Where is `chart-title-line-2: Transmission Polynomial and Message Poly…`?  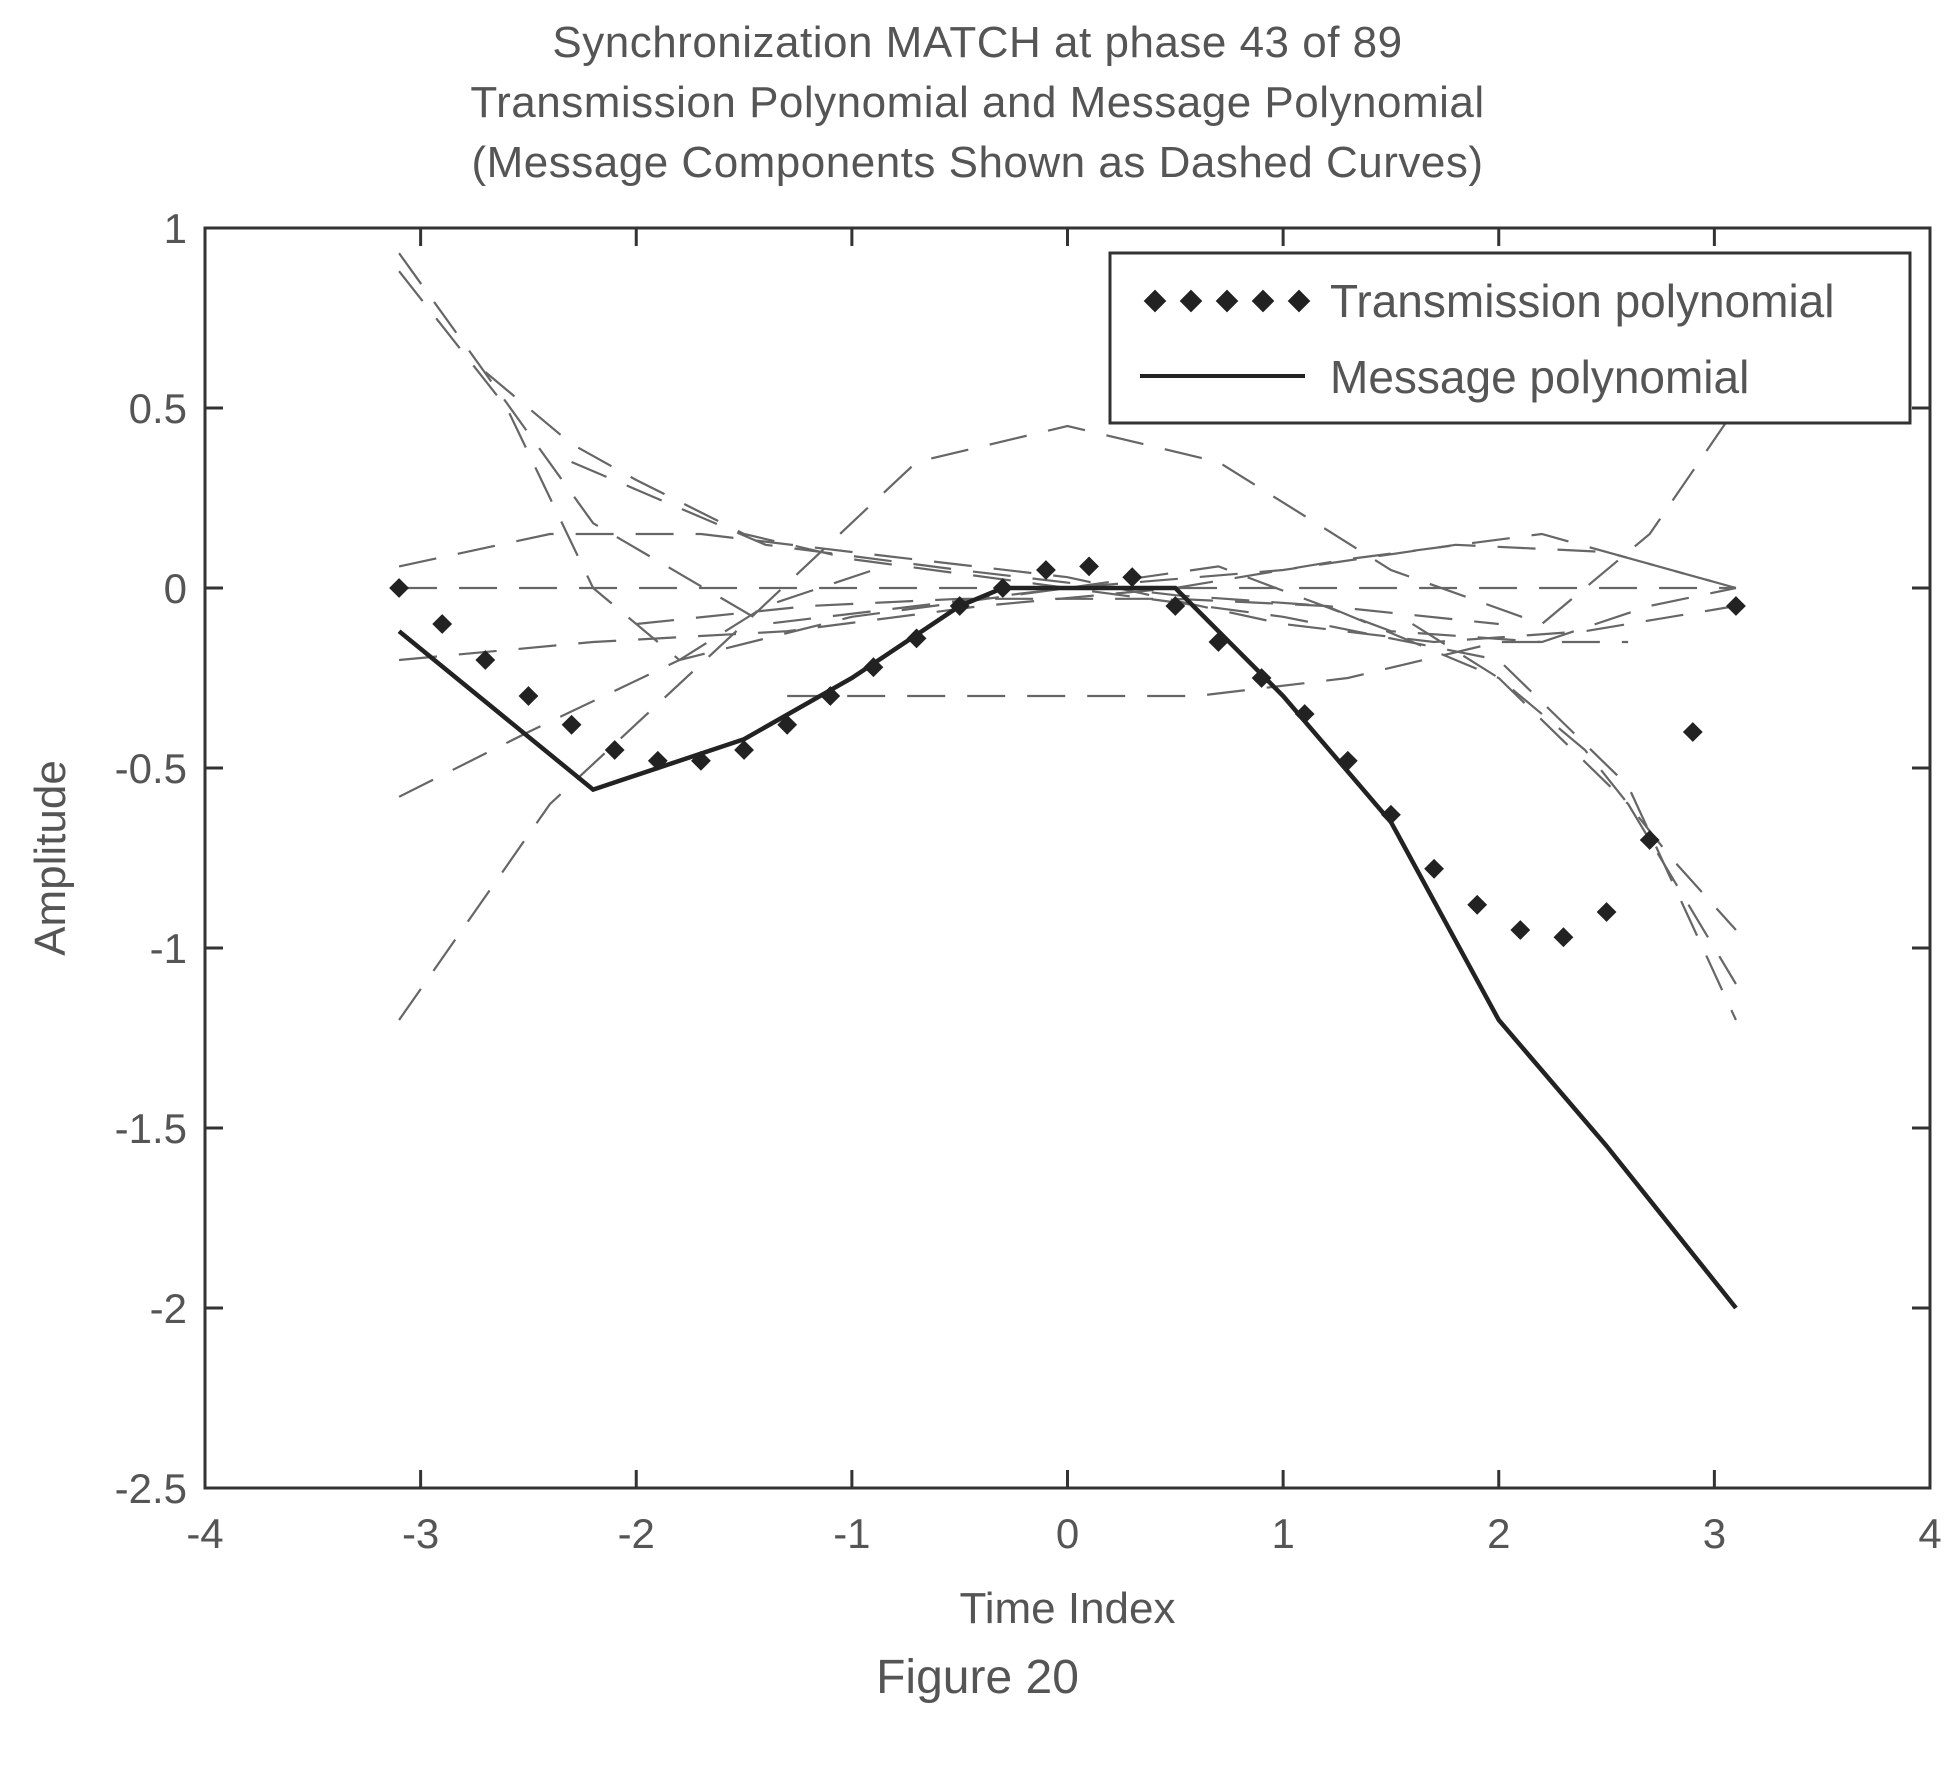
chart-title-line-2: Transmission Polynomial and Message Poly… is located at coordinates (977, 102).